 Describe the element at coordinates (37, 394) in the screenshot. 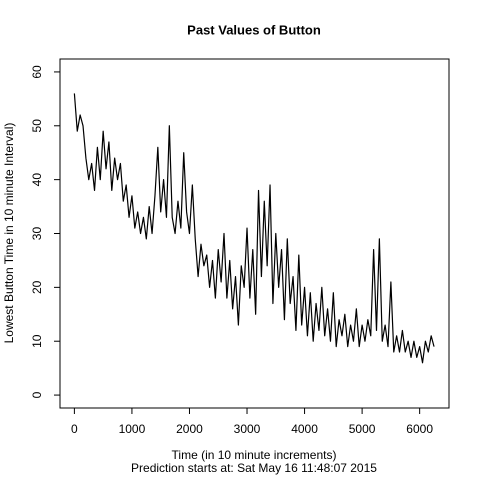

I see `y-tick-label: 0` at that location.